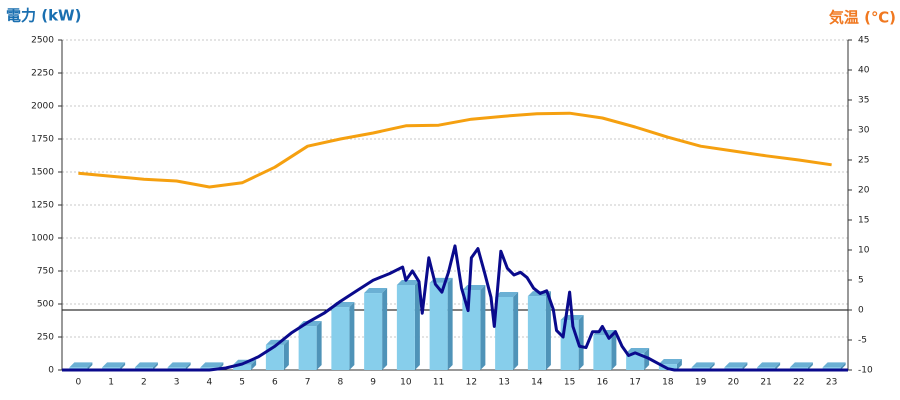 Image resolution: width=900 pixels, height=400 pixels. Describe the element at coordinates (341, 383) in the screenshot. I see `x-tick-label: 8` at that location.